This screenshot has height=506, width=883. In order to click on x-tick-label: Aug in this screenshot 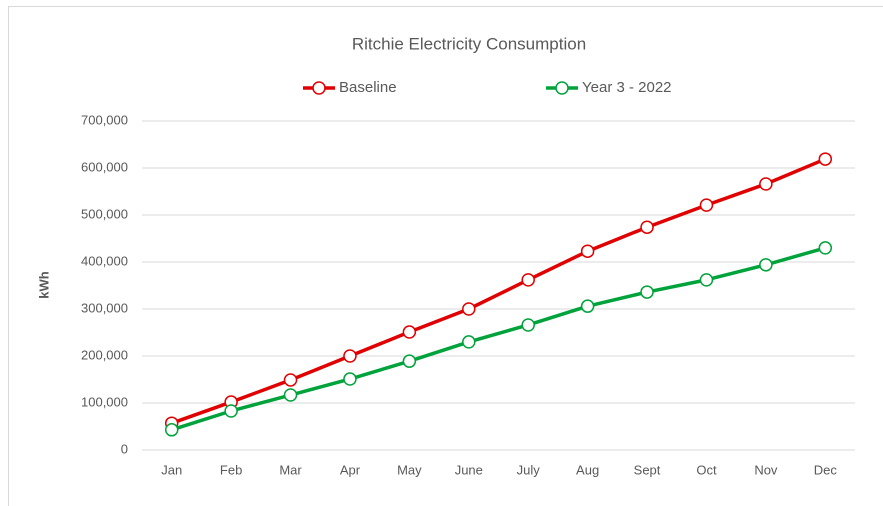, I will do `click(587, 469)`.